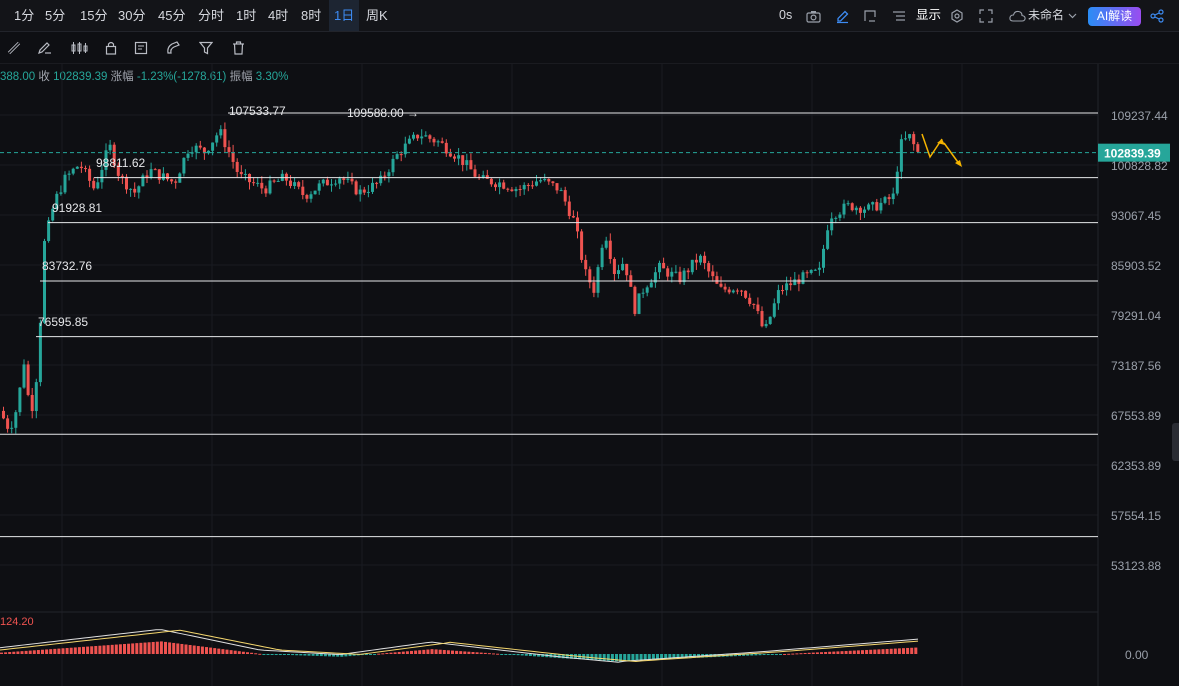 The width and height of the screenshot is (1179, 686). What do you see at coordinates (278, 15) in the screenshot?
I see `timeframe-7: 4时` at bounding box center [278, 15].